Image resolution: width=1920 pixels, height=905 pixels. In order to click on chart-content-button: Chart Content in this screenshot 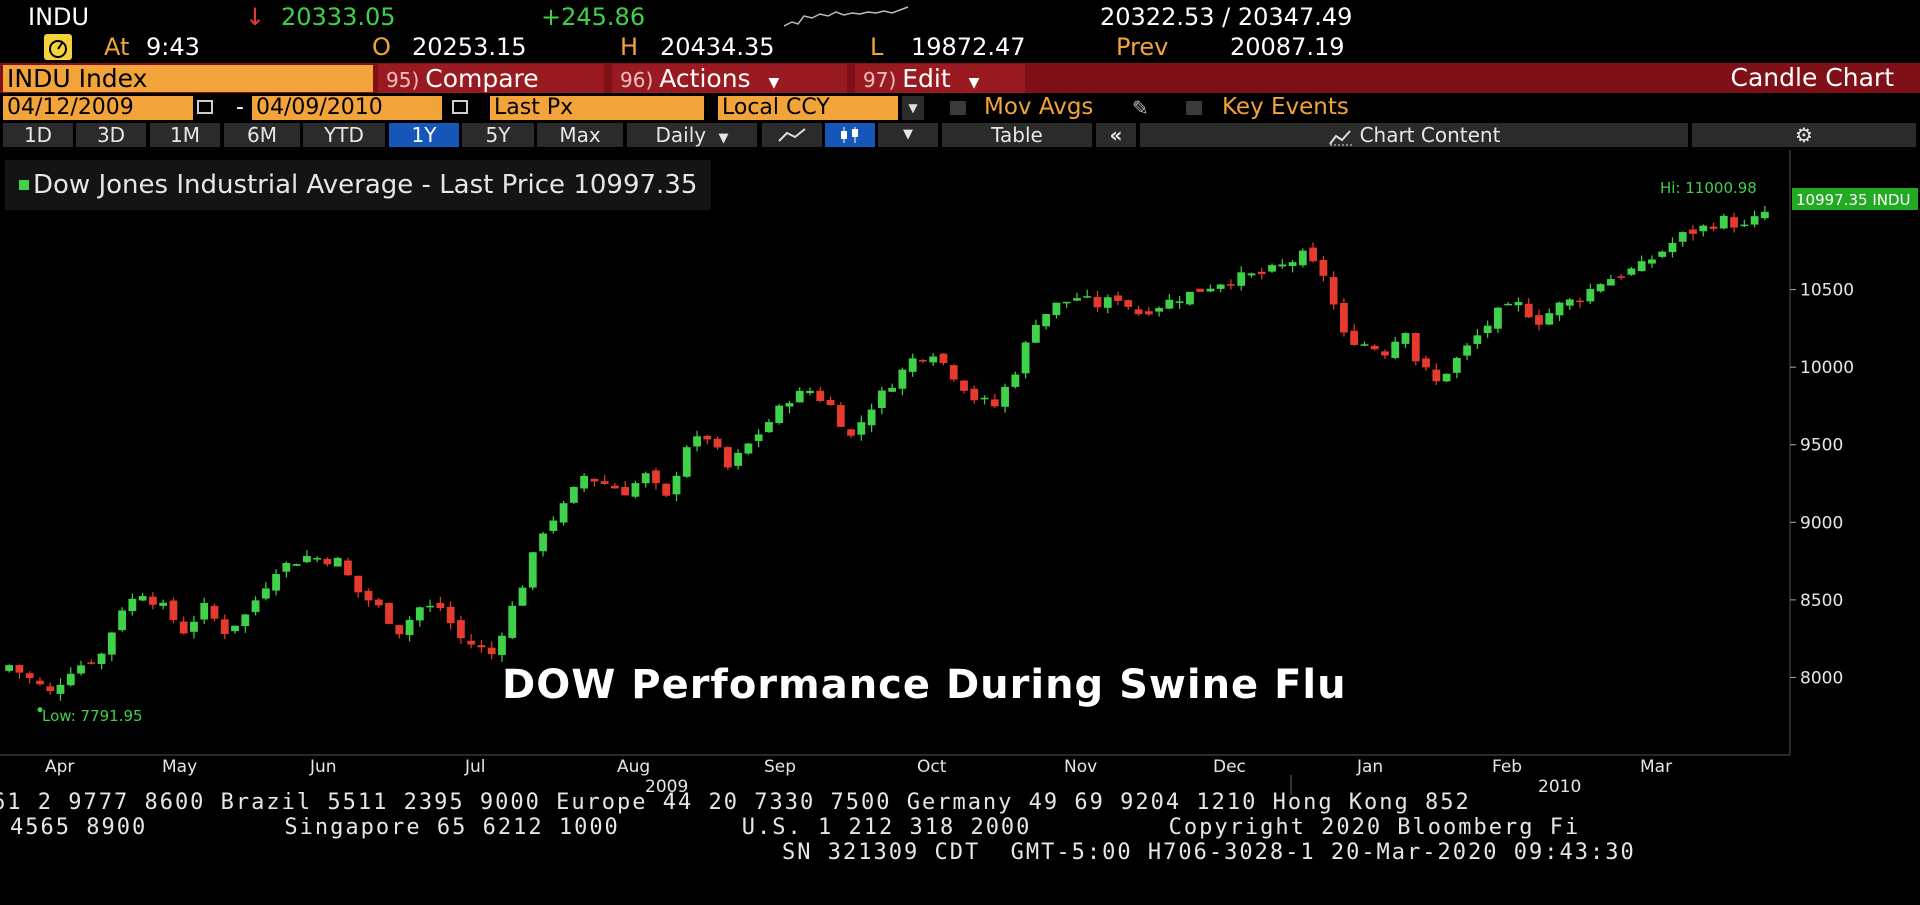, I will do `click(1414, 135)`.